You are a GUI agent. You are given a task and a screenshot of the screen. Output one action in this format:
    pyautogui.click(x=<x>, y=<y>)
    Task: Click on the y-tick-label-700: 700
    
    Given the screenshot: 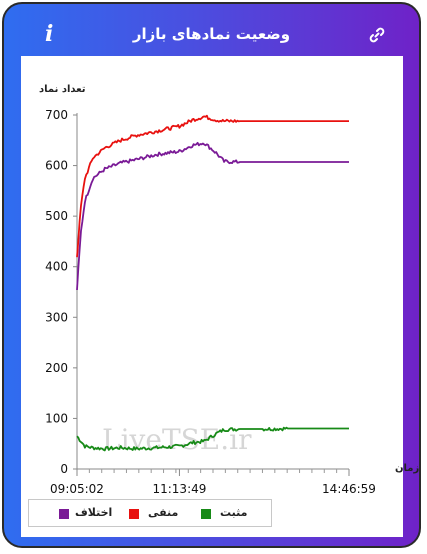 What is the action you would take?
    pyautogui.click(x=56, y=115)
    